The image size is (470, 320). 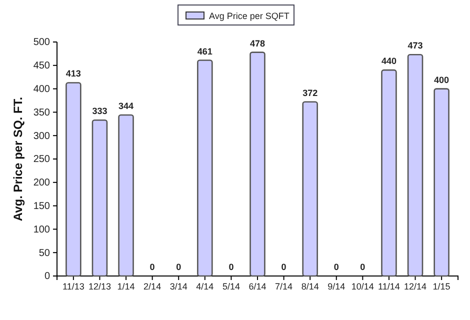 What do you see at coordinates (41, 206) in the screenshot?
I see `y-tick-label: 150` at bounding box center [41, 206].